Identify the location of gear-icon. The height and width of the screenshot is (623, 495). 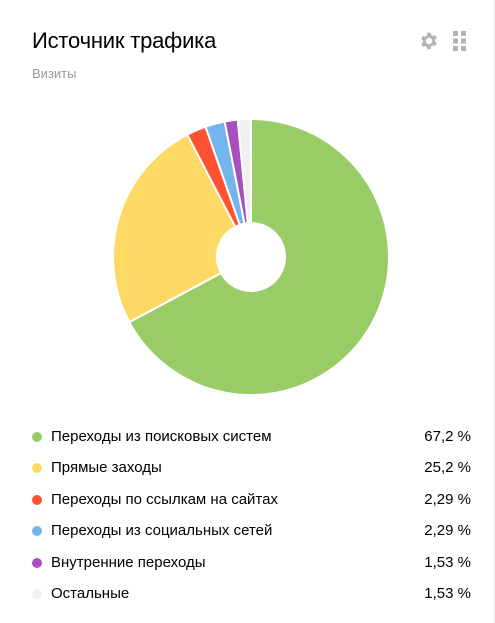
(429, 41).